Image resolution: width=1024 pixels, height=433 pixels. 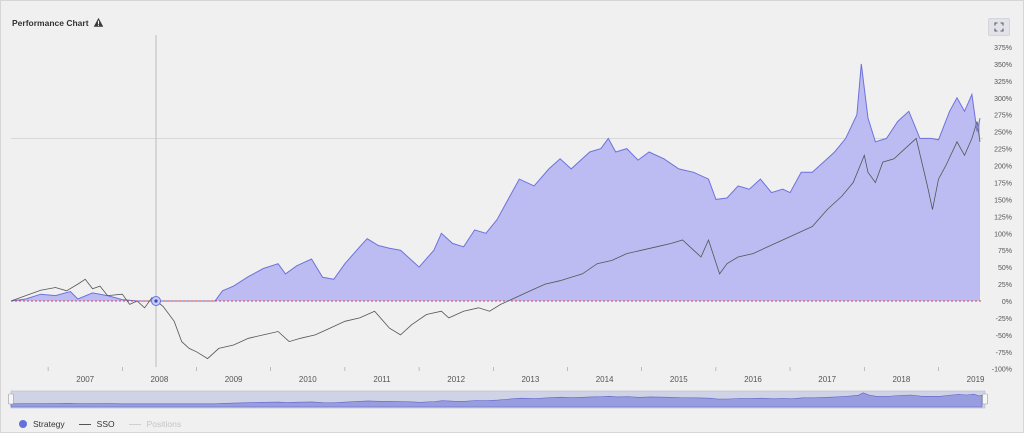 I want to click on chart-header: Performance Chart, so click(x=58, y=22).